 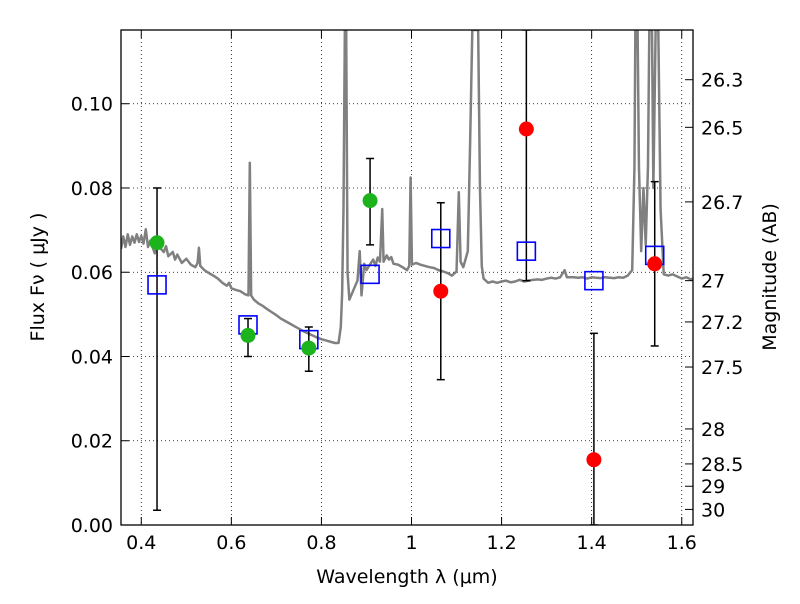 I want to click on y-tick-label: 0.04, so click(x=92, y=357).